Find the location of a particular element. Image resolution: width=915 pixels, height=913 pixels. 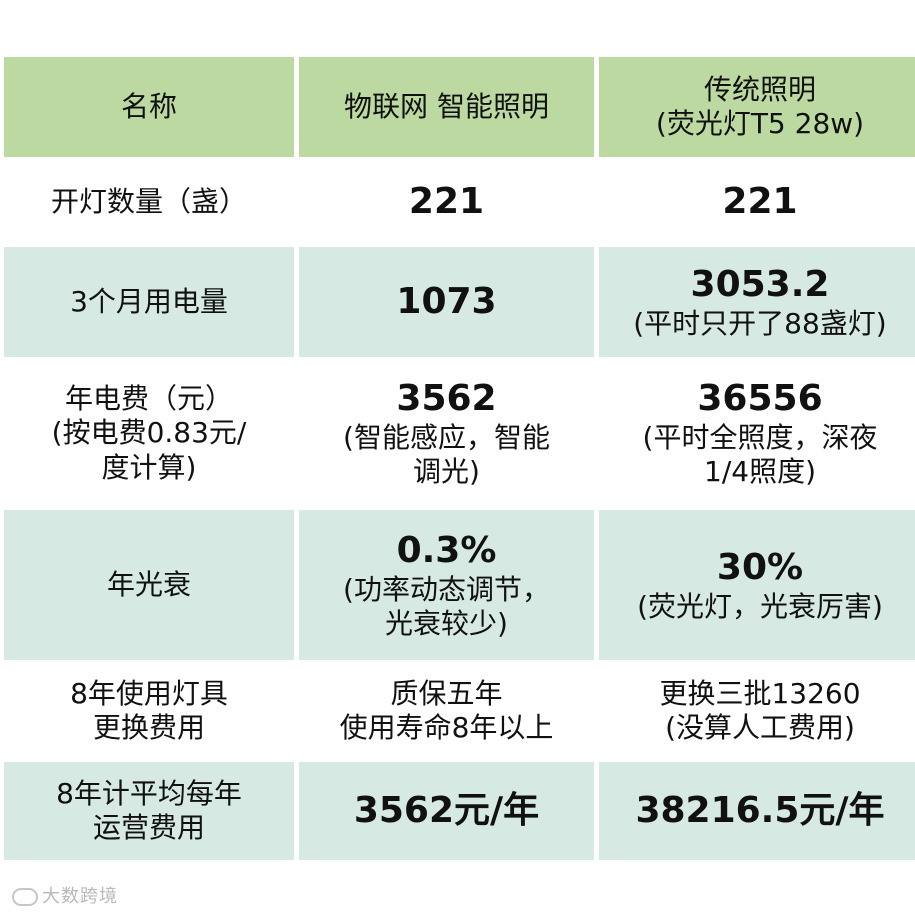

row-label-line: 运营费用 is located at coordinates (148, 827).